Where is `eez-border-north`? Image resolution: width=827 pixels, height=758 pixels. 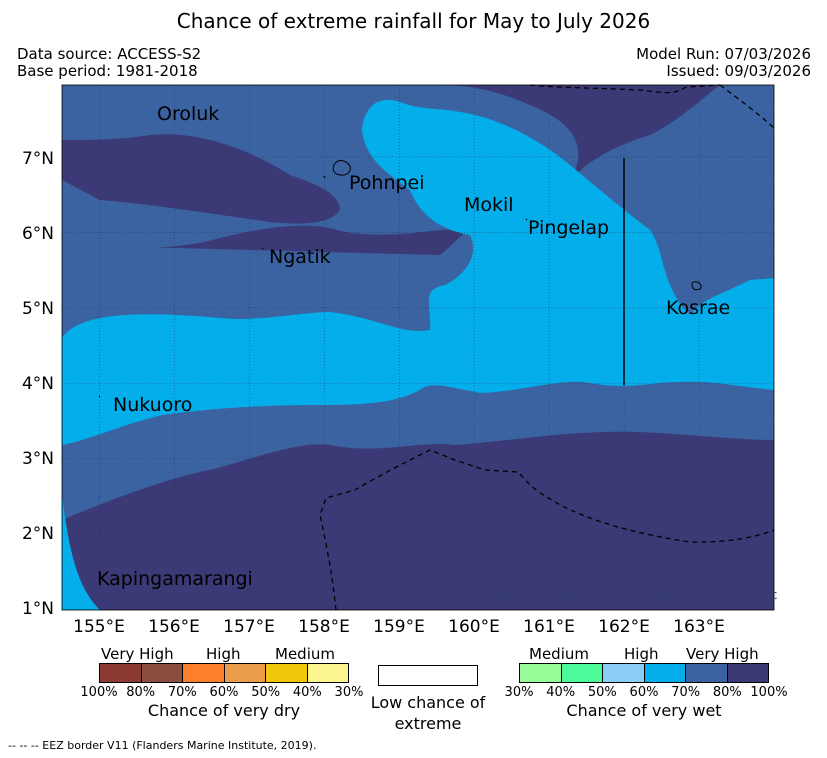
eez-border-north is located at coordinates (625, 89).